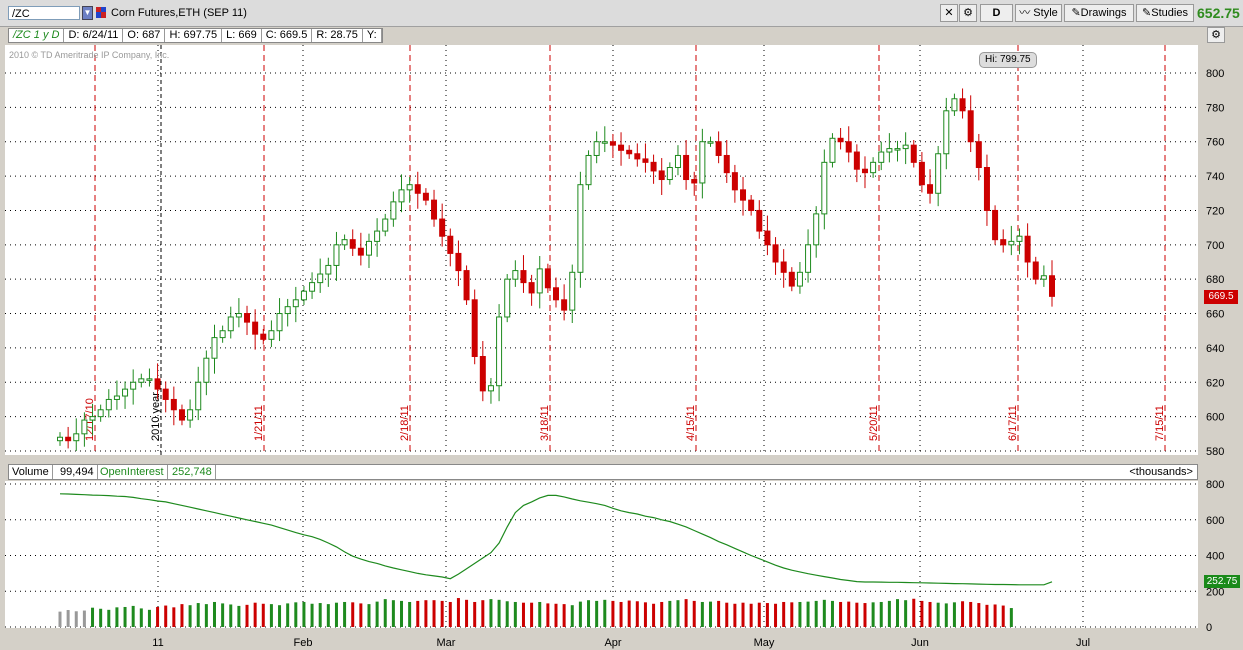  Describe the element at coordinates (1008, 60) in the screenshot. I see `high-label: Hi: 799.75` at that location.